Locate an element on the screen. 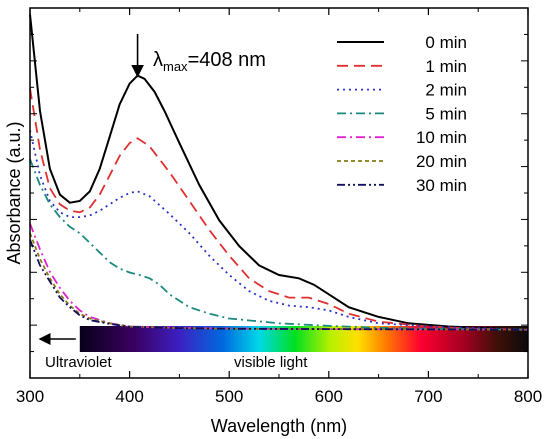  legend-label-30-min: 30 min is located at coordinates (441, 185).